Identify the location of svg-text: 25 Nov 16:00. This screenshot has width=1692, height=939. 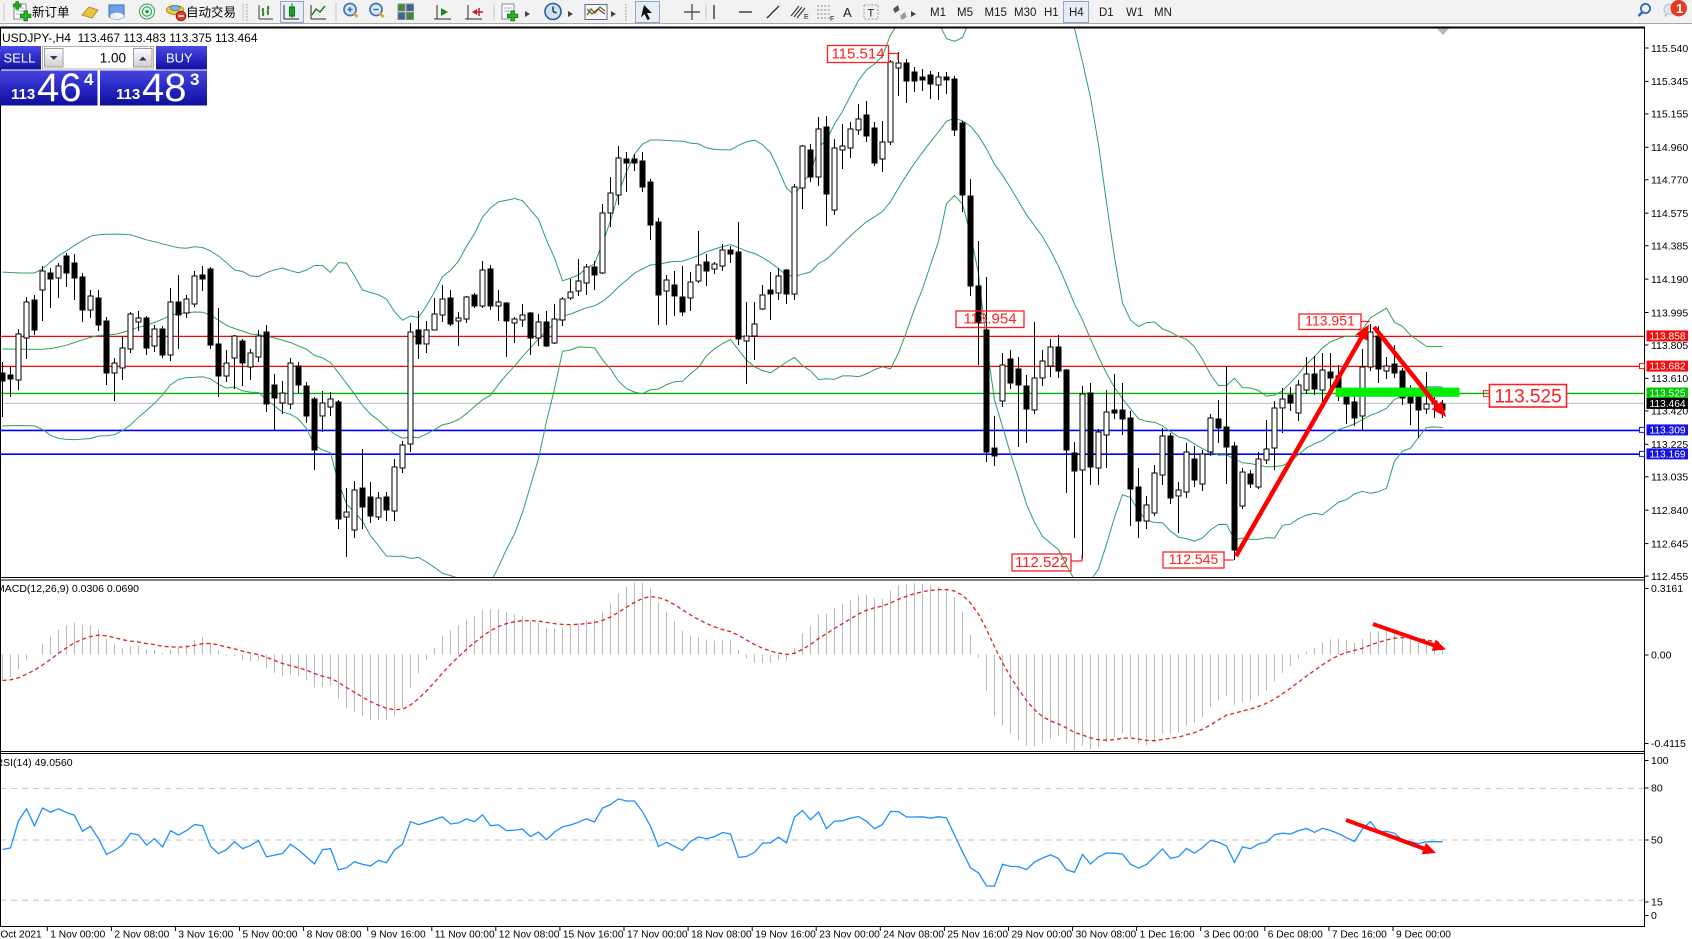
(977, 934).